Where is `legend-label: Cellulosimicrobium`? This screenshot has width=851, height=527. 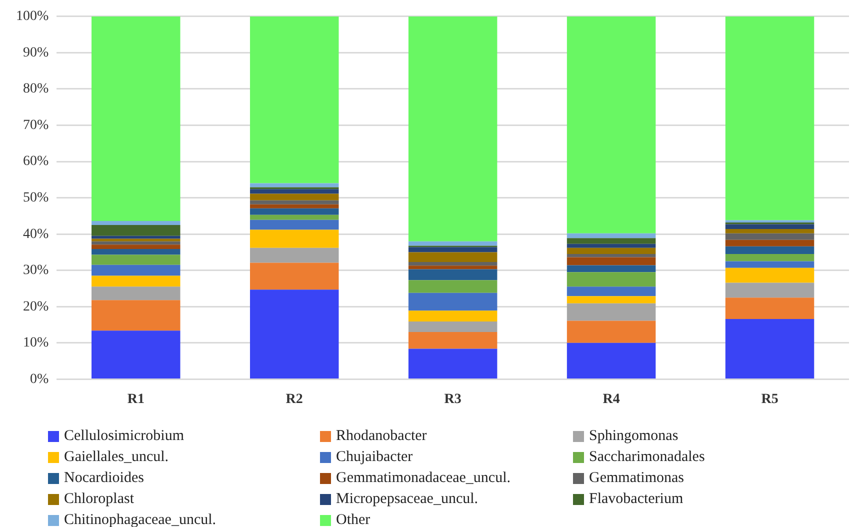
legend-label: Cellulosimicrobium is located at coordinates (124, 436).